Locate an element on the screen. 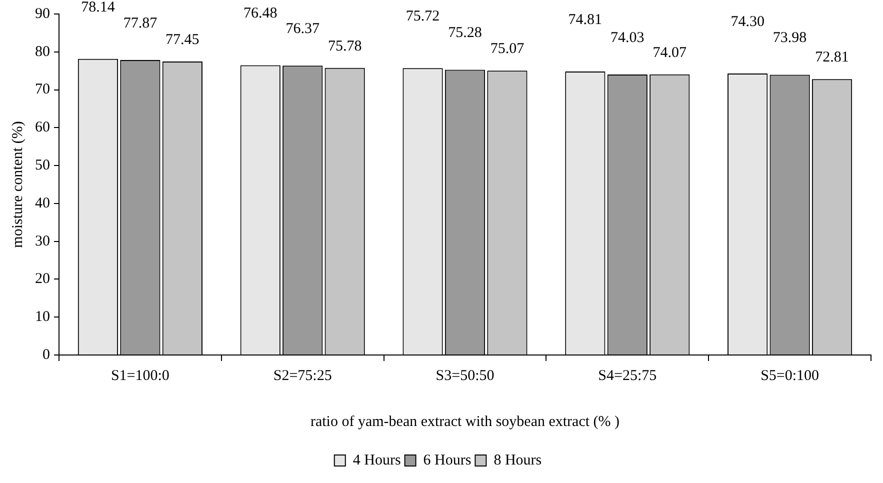 The width and height of the screenshot is (883, 483). data-label: 76.37 is located at coordinates (303, 29).